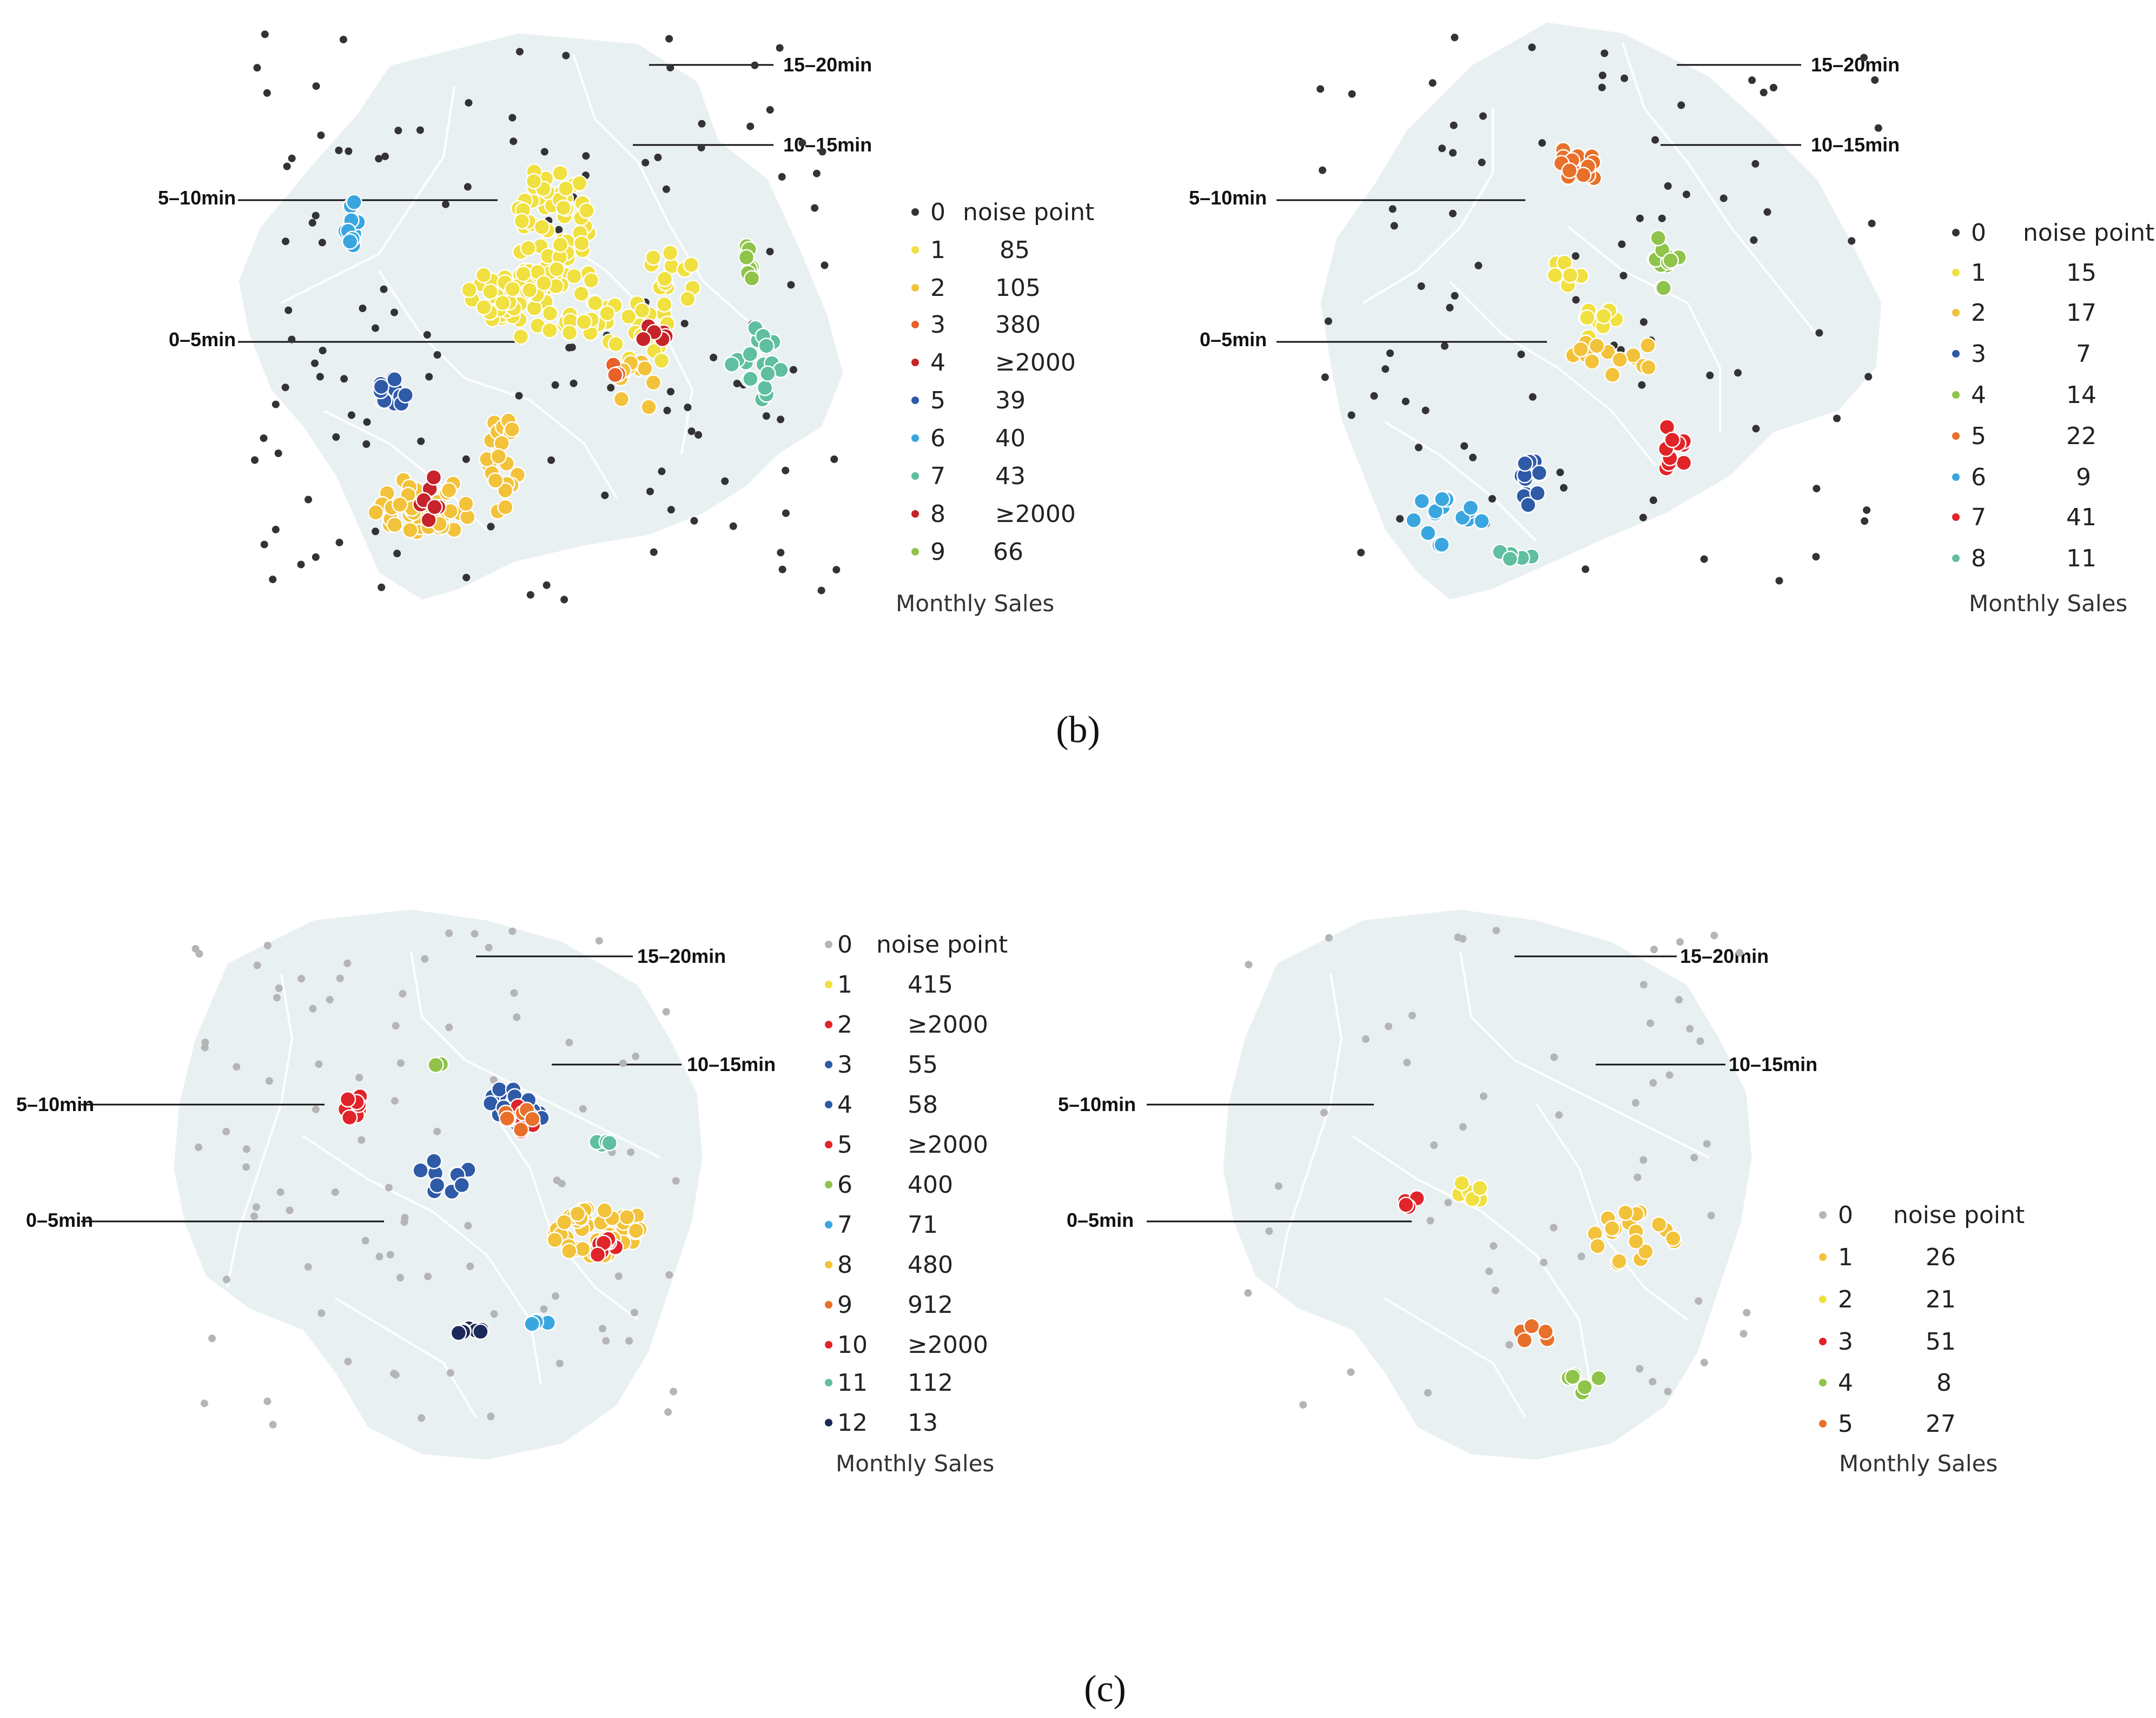 This screenshot has height=1718, width=2156. What do you see at coordinates (1539, 203) in the screenshot?
I see `time-label-lines` at bounding box center [1539, 203].